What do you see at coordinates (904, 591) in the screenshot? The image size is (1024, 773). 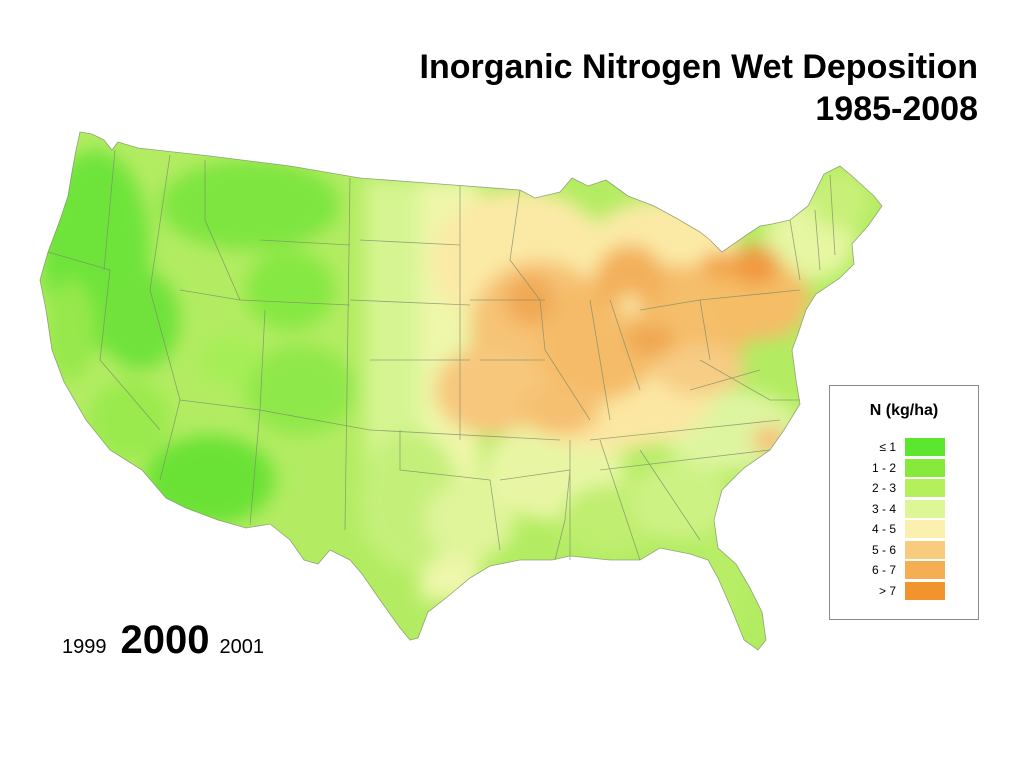 I see `legend-row: > 7` at bounding box center [904, 591].